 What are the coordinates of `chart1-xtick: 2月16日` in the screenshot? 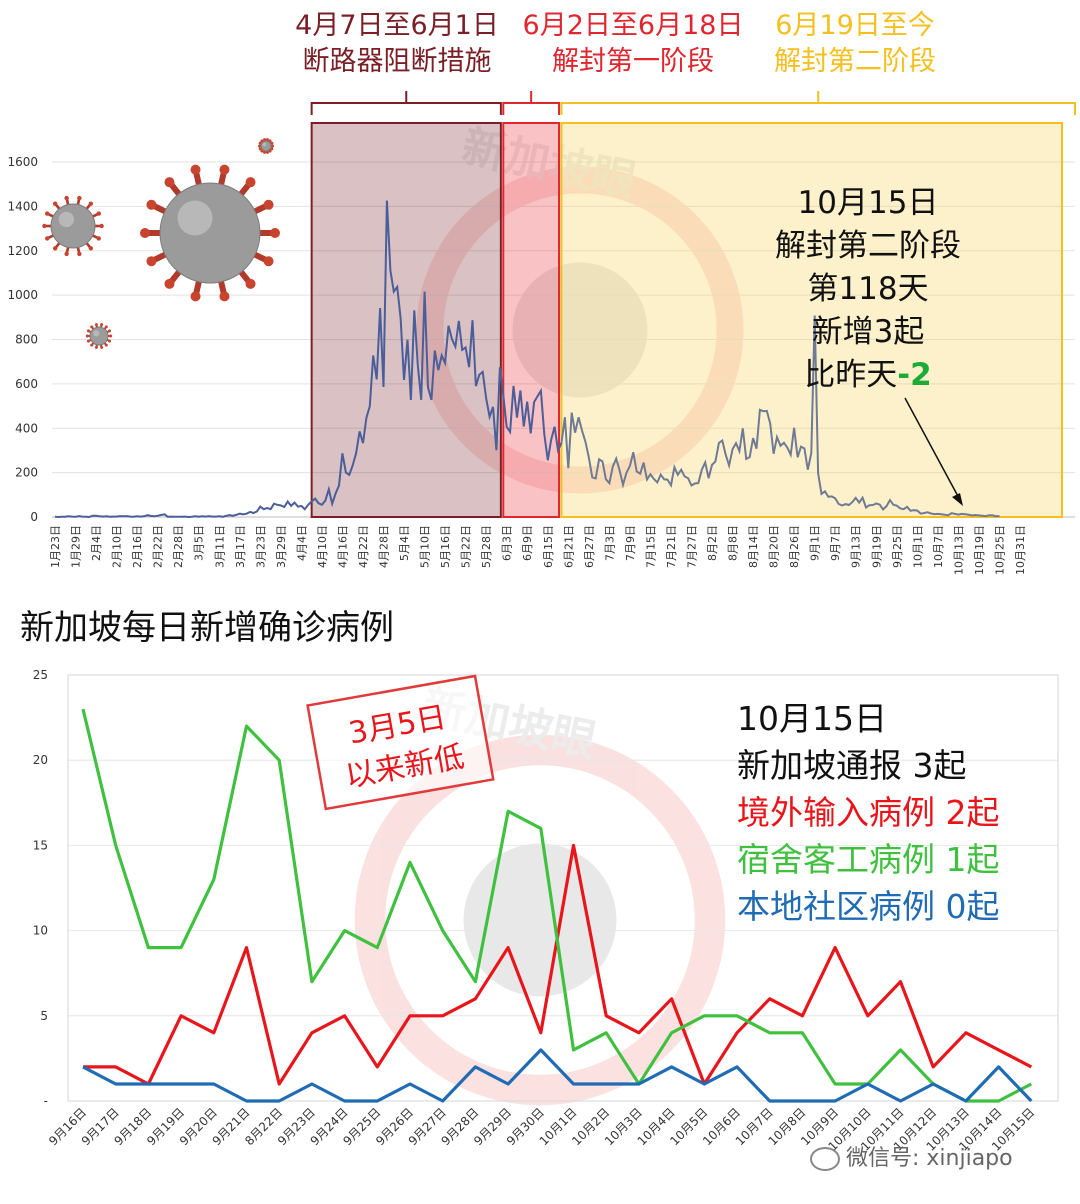 It's located at (137, 546).